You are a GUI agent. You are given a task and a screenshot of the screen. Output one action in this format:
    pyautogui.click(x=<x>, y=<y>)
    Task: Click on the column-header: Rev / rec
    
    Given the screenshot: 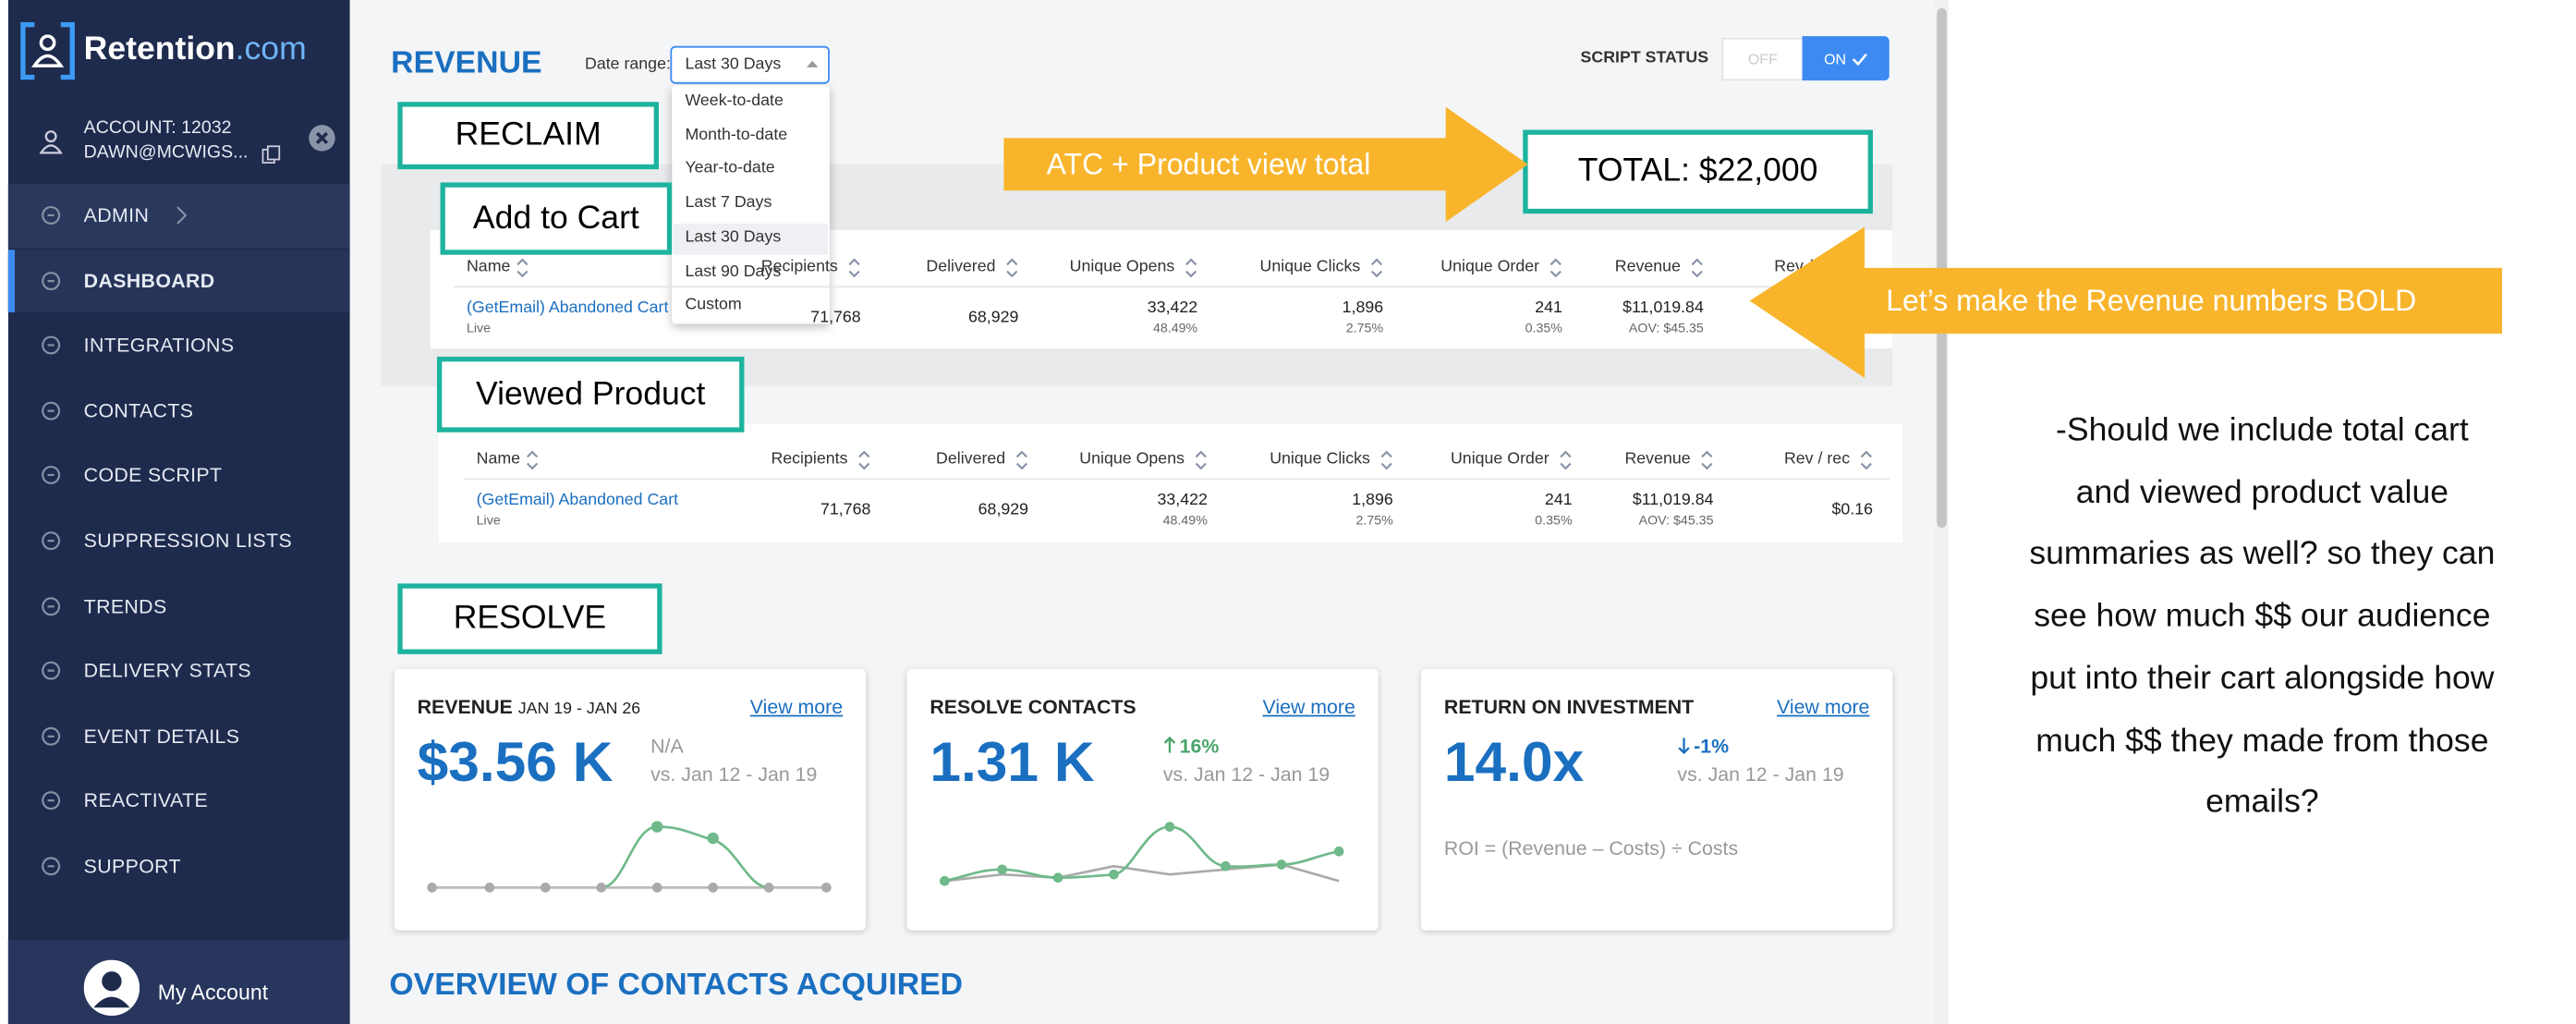 What is the action you would take?
    pyautogui.click(x=1817, y=459)
    